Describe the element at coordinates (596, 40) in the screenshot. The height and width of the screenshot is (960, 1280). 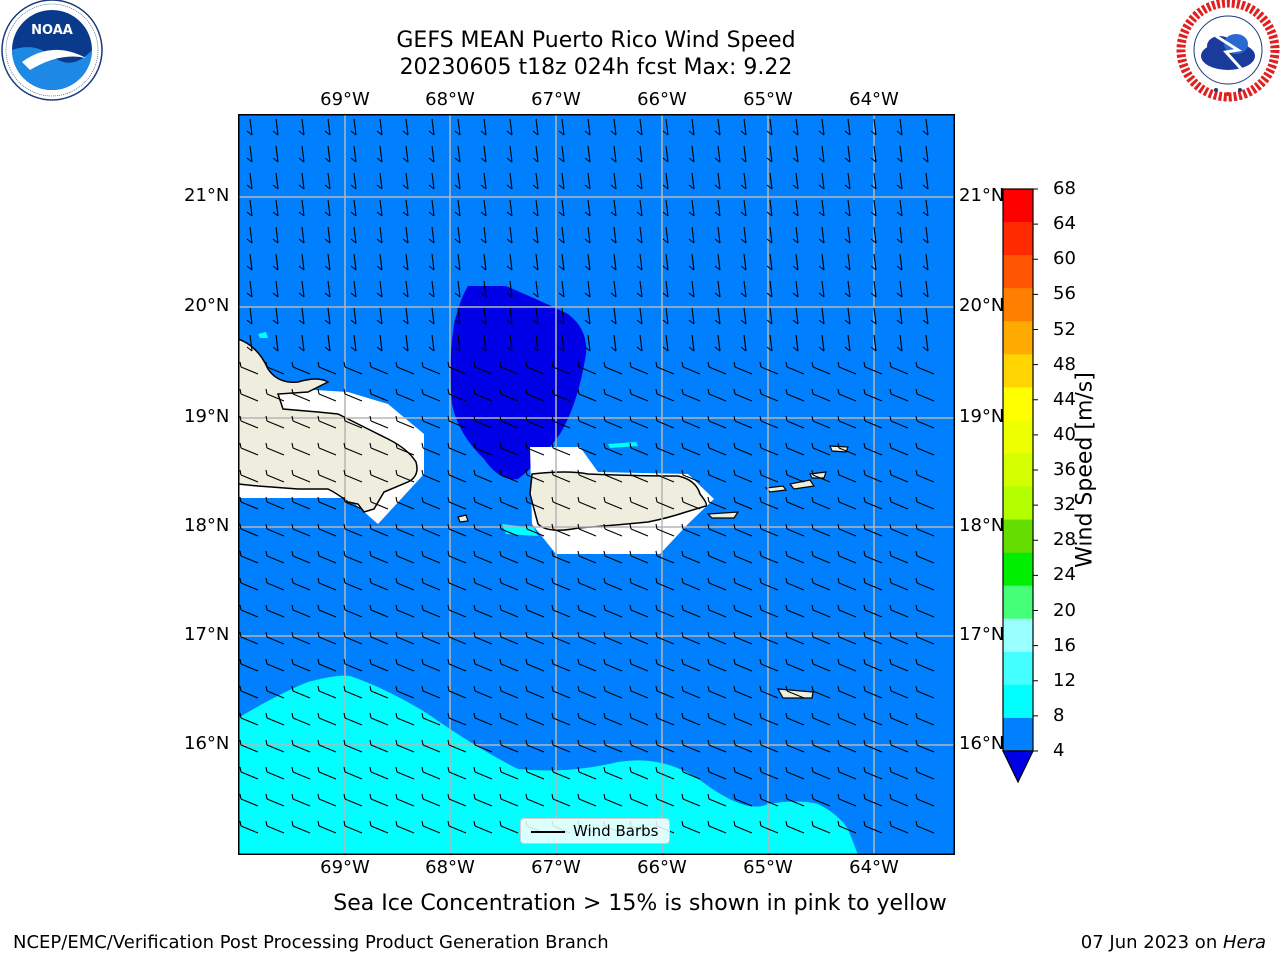
I see `map-title: GEFS MEAN Puerto Rico Wind Speed` at that location.